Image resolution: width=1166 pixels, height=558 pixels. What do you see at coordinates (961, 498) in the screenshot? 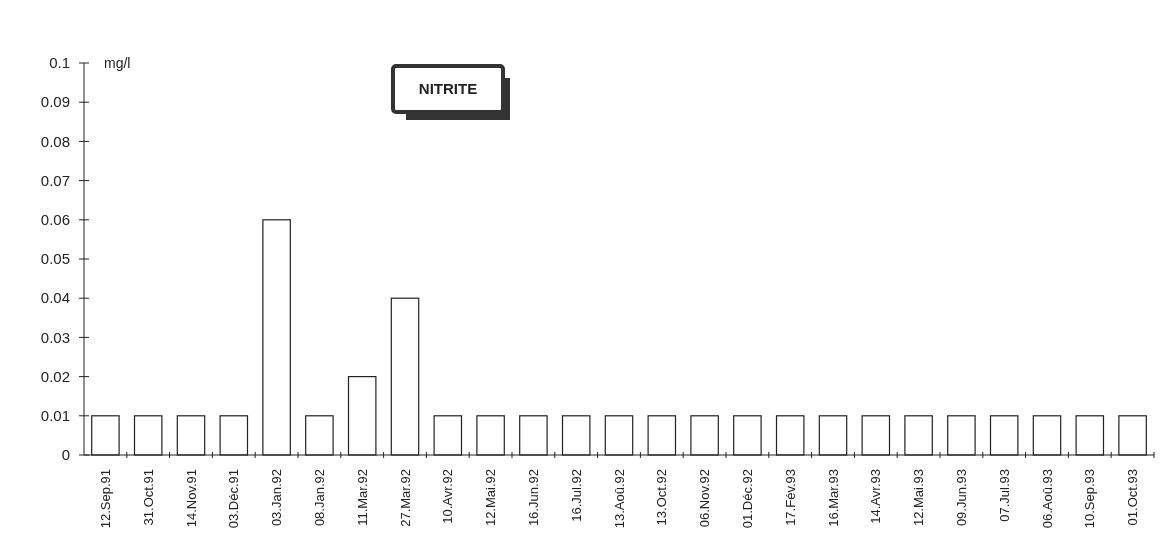
I see `x-tick-label: 09.Jun.93` at bounding box center [961, 498].